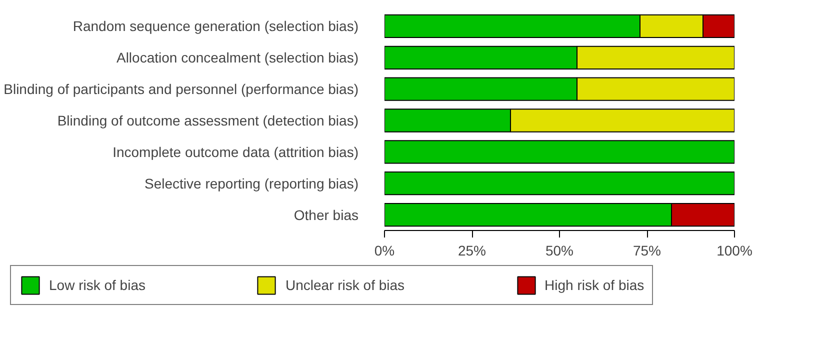  I want to click on x-tick-label: 0%, so click(384, 250).